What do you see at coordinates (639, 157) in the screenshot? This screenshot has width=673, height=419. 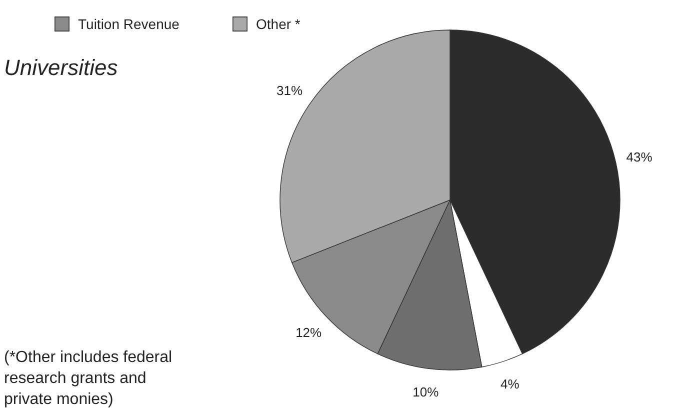 I see `data-label: 43%` at bounding box center [639, 157].